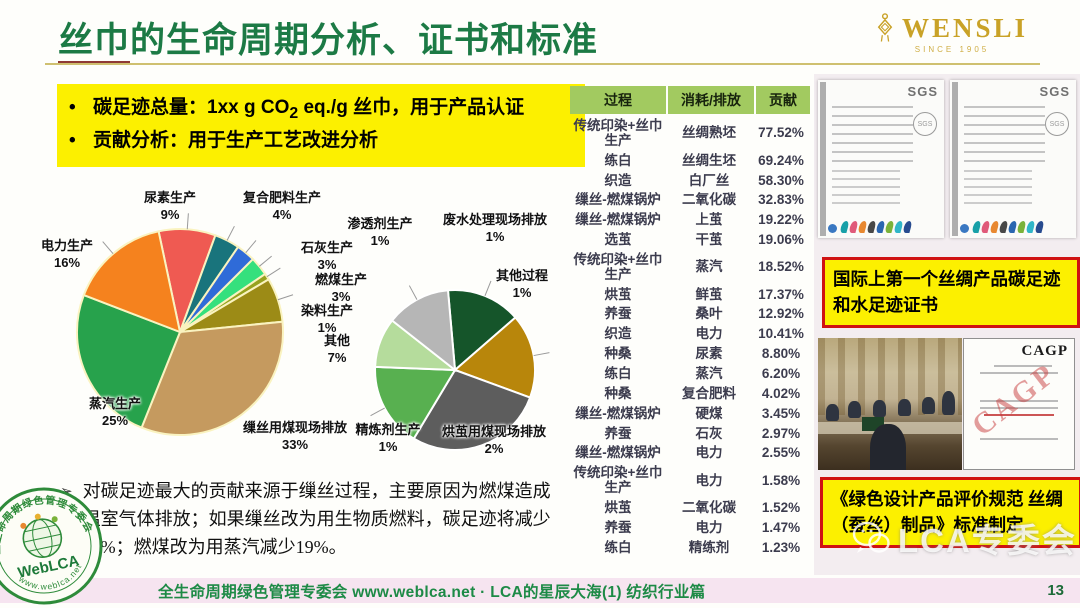  Describe the element at coordinates (521, 275) in the screenshot. I see `pie-label-name: 其他过程` at that location.